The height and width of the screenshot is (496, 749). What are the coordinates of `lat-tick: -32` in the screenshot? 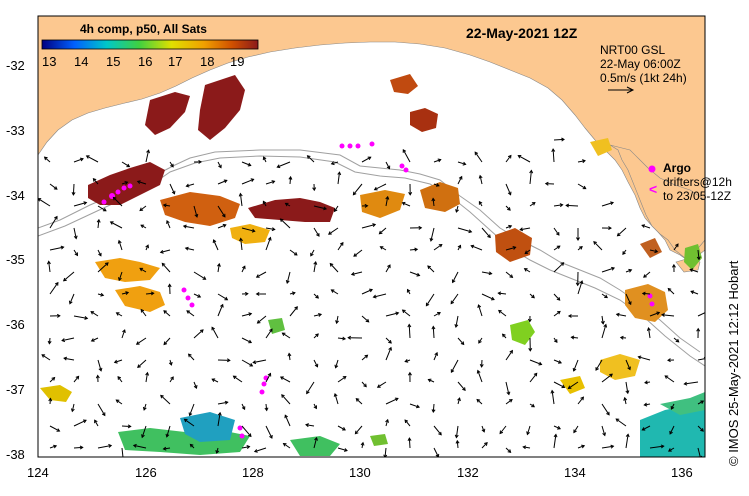 It's located at (15, 65).